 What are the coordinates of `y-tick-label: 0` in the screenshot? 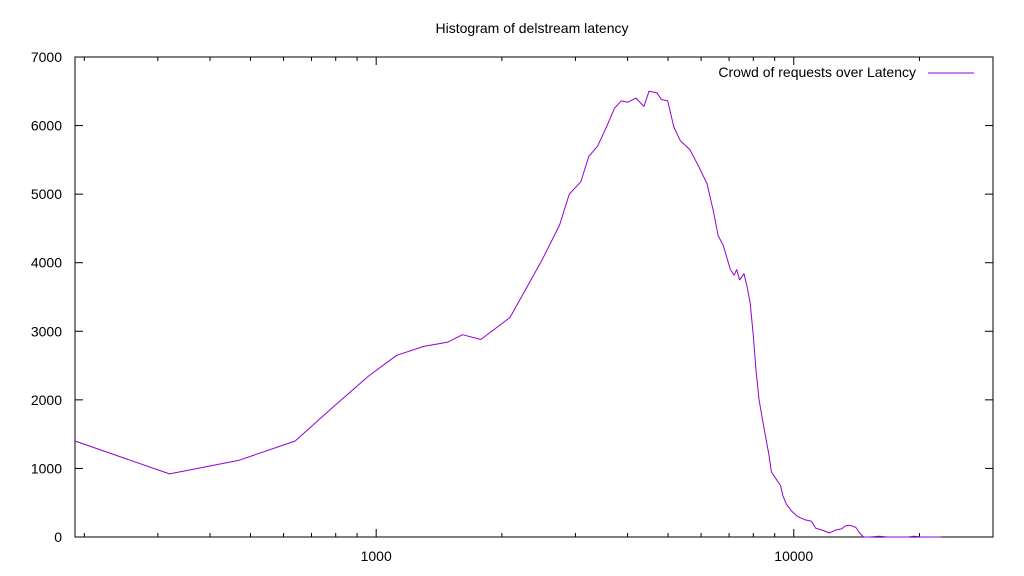 It's located at (58, 537).